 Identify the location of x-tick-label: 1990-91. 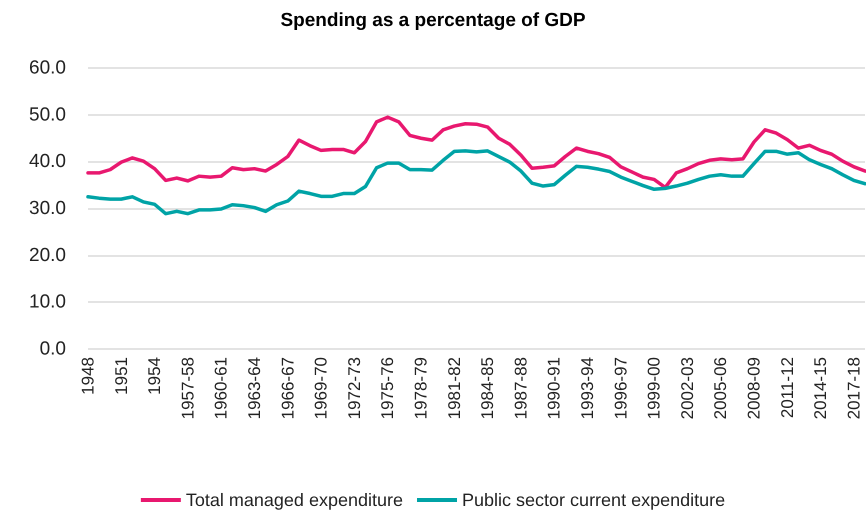
(554, 388).